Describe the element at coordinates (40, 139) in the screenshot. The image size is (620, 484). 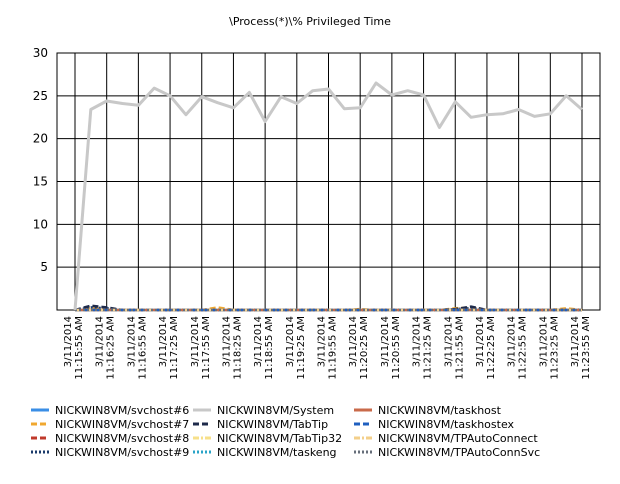
I see `y-tick-label: 20` at that location.